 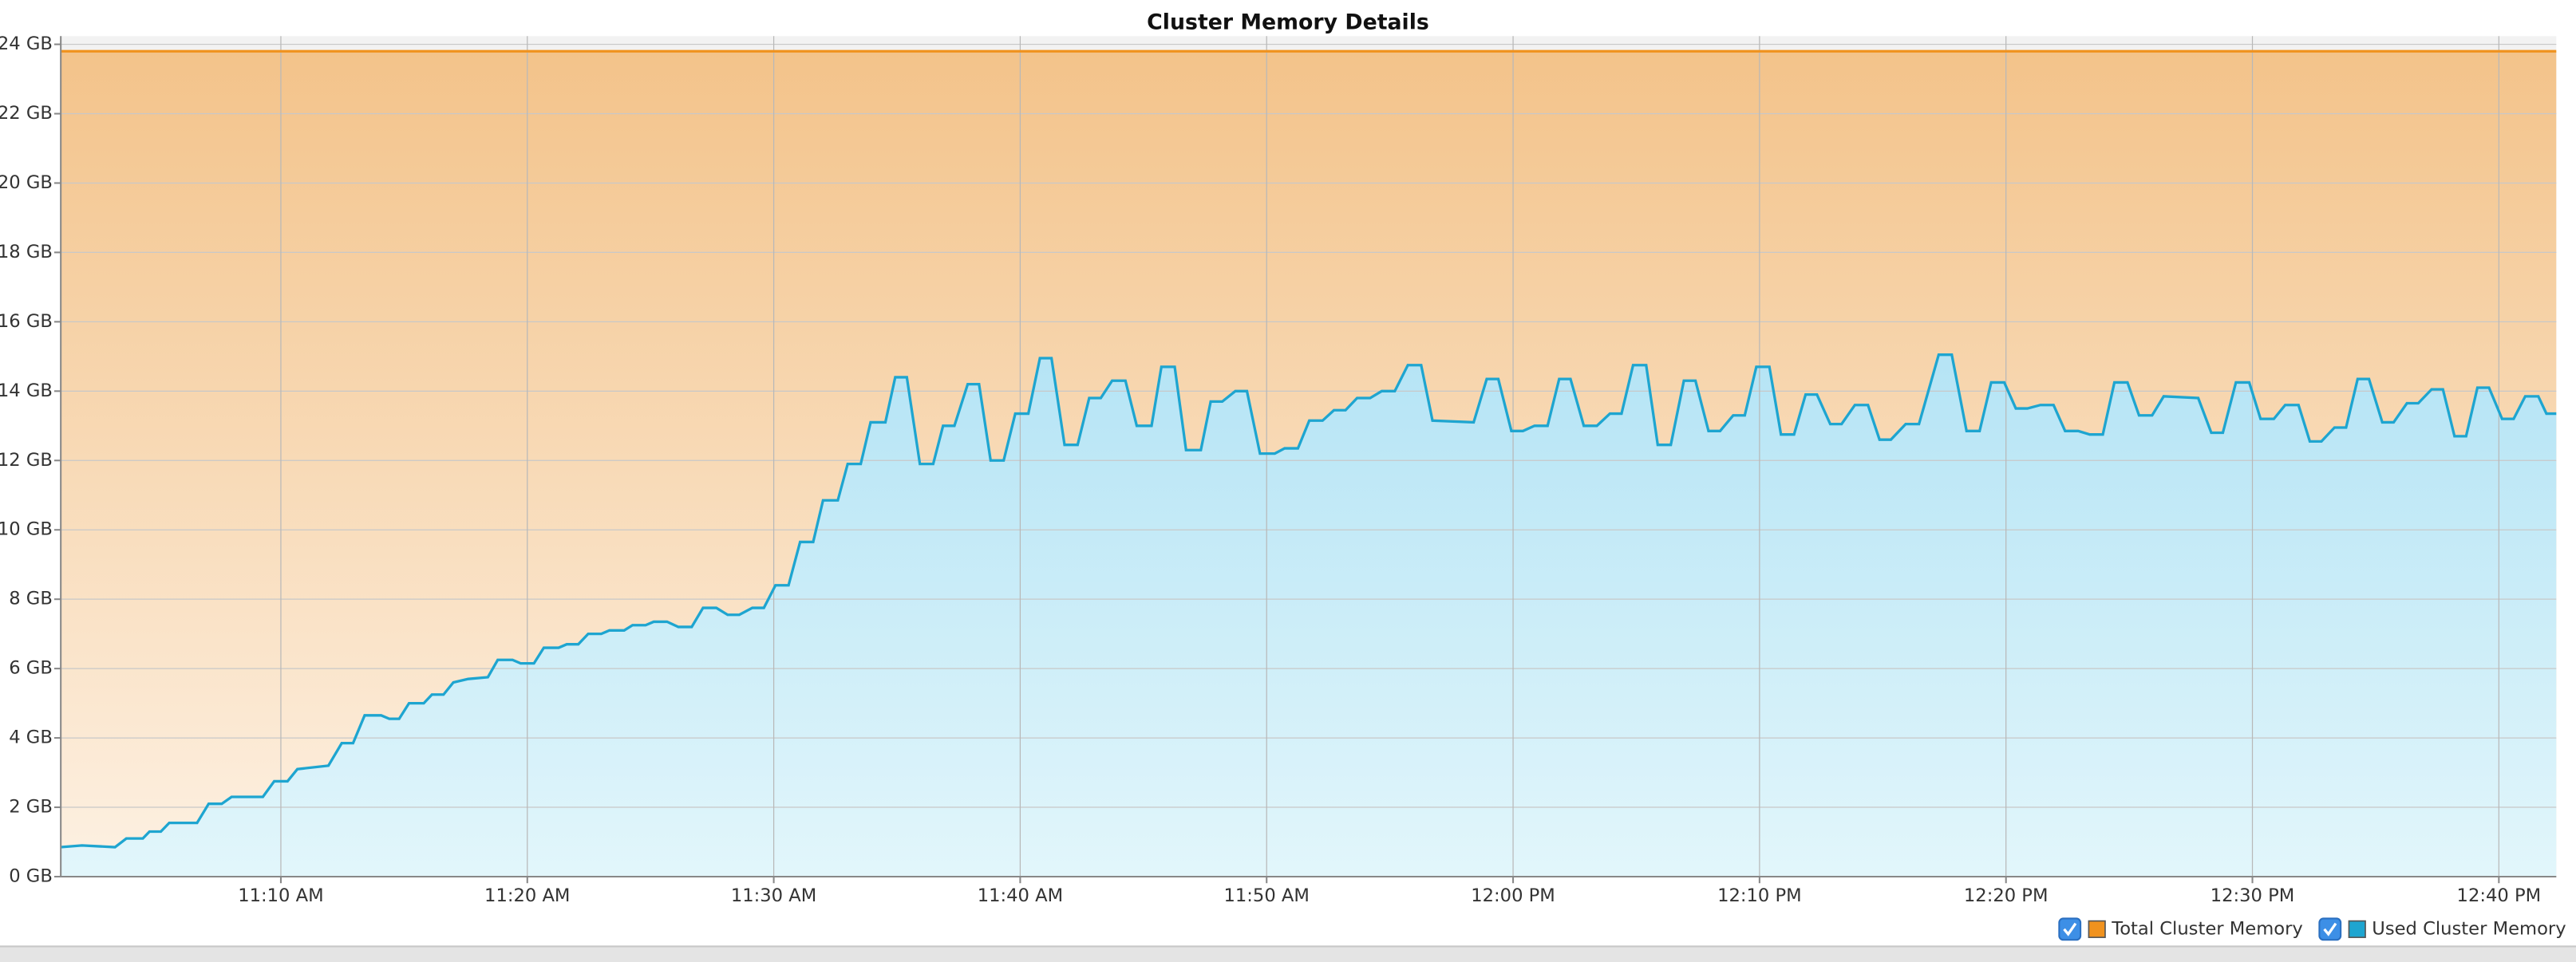 What do you see at coordinates (2006, 895) in the screenshot?
I see `x-tick-label: 12:20 PM` at bounding box center [2006, 895].